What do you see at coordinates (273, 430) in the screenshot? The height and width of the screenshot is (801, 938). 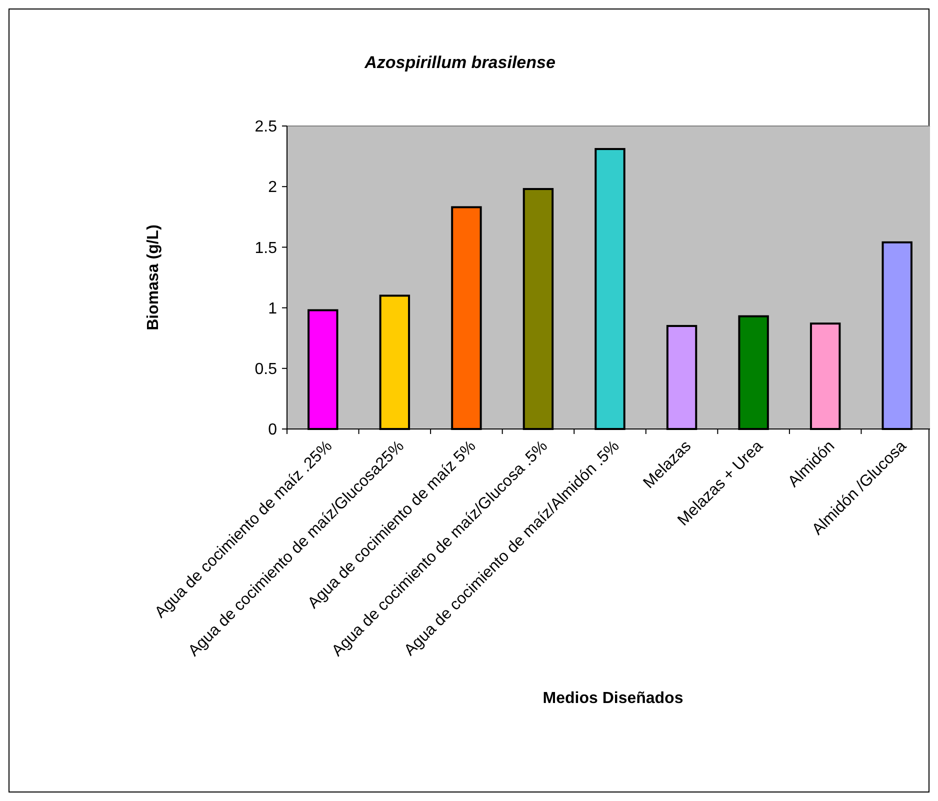 I see `y-tick-label: 0` at bounding box center [273, 430].